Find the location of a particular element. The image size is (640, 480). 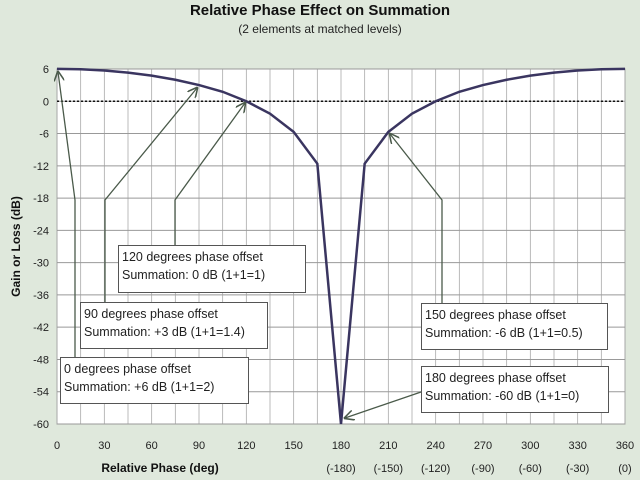

y-tick-label: -24 is located at coordinates (41, 231).